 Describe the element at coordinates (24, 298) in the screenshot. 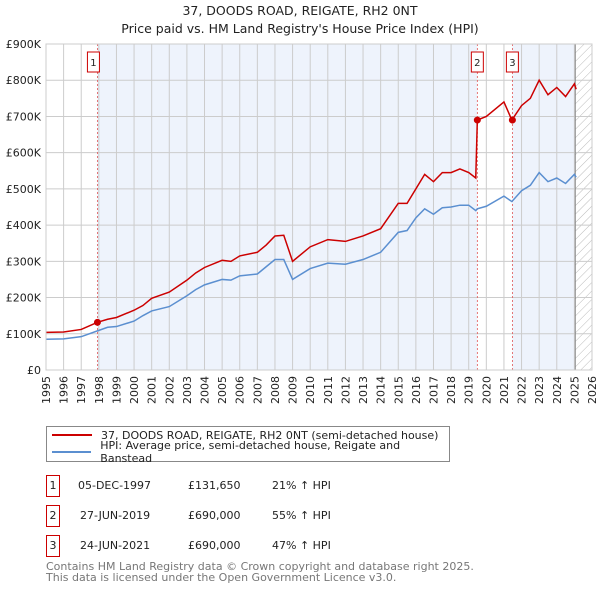

I see `y-tick-label: £200K` at that location.